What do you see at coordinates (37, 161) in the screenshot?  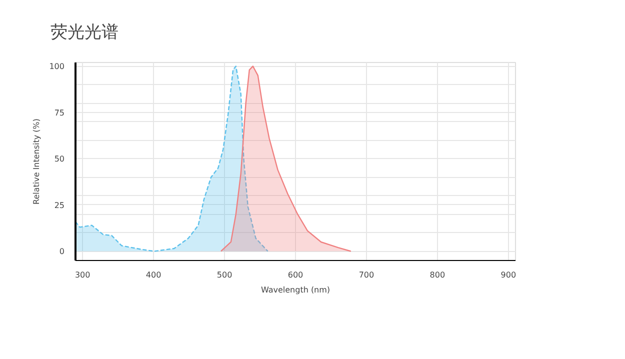 I see `y-axis-title: Relative Intensity (%)` at bounding box center [37, 161].